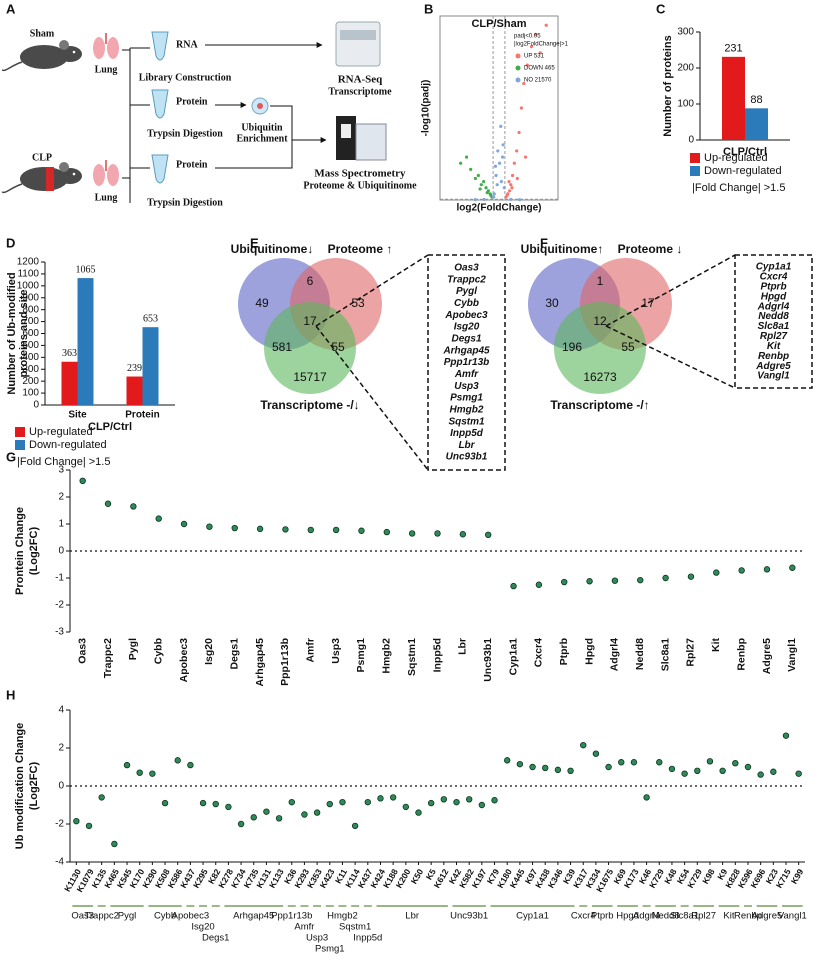 The height and width of the screenshot is (969, 825). I want to click on venn-set-label: Ubiquitinome↑, so click(562, 249).